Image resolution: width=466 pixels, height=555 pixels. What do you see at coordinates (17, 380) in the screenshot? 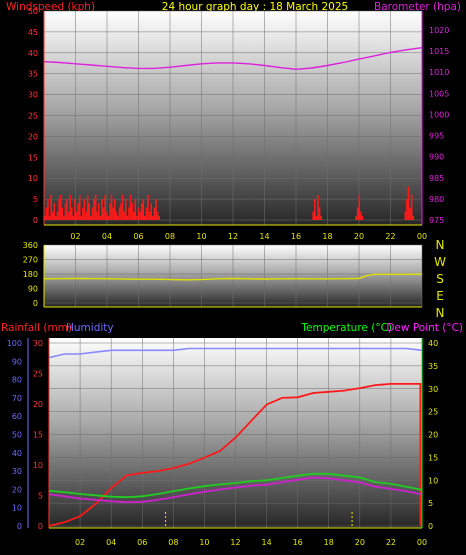
I see `rainfall-tick-label: 80` at bounding box center [17, 380].